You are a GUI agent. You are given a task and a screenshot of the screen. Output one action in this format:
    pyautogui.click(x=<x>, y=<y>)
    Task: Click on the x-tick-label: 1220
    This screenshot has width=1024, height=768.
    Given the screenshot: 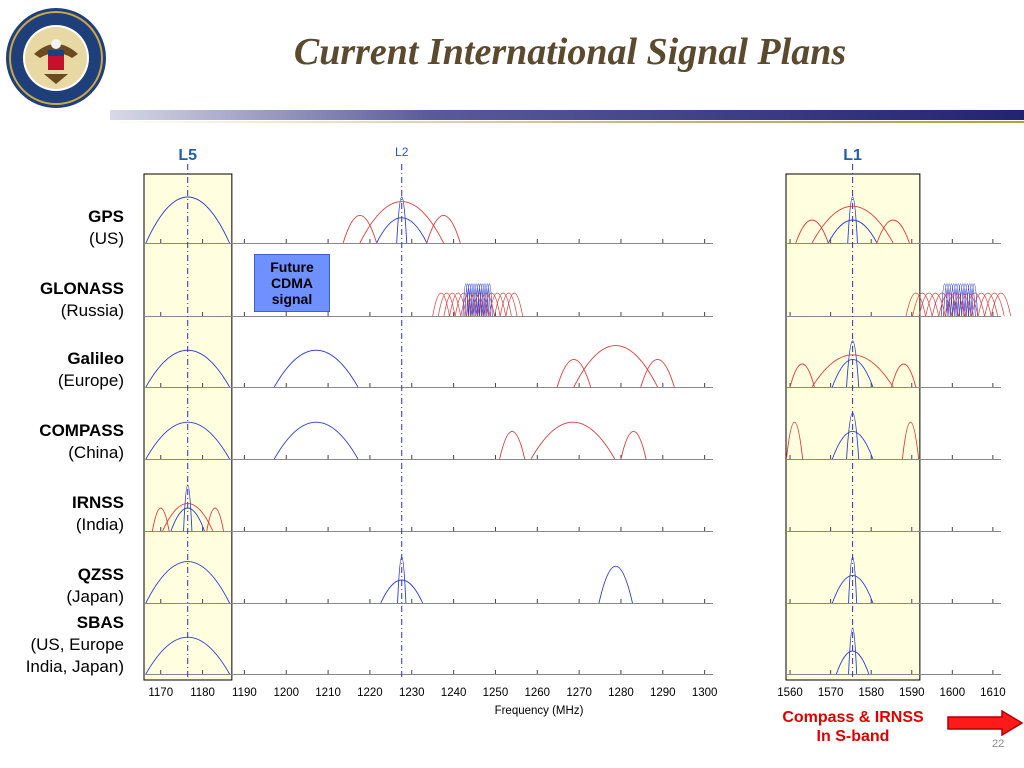 What is the action you would take?
    pyautogui.click(x=370, y=693)
    